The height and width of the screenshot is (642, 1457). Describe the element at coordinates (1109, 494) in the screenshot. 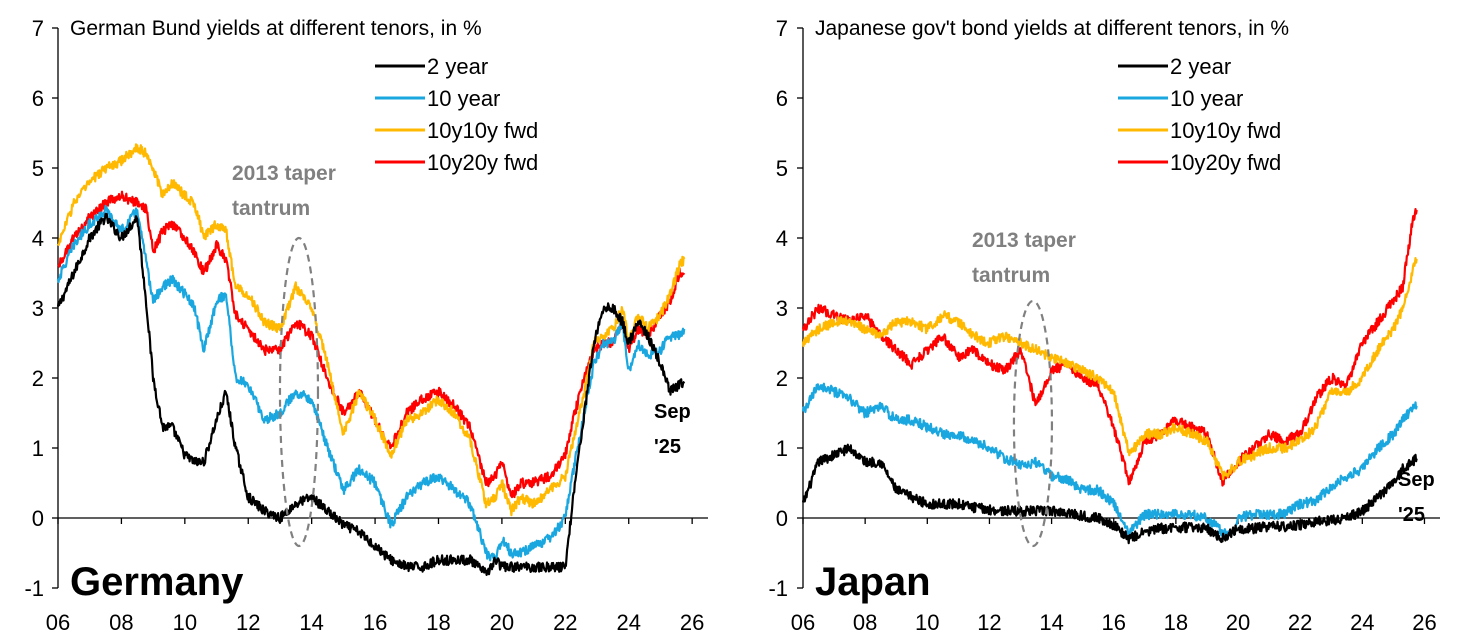

I see `series-line-2-year` at that location.